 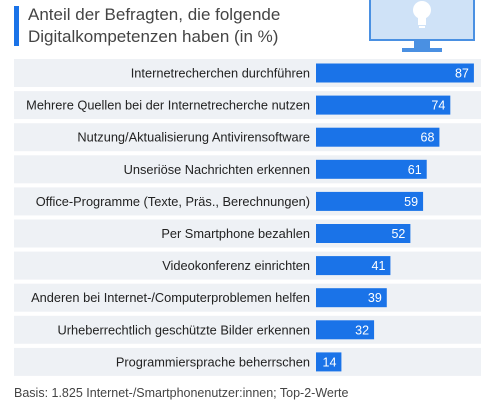 I want to click on monitor-lightbulb-icon, so click(x=422, y=26).